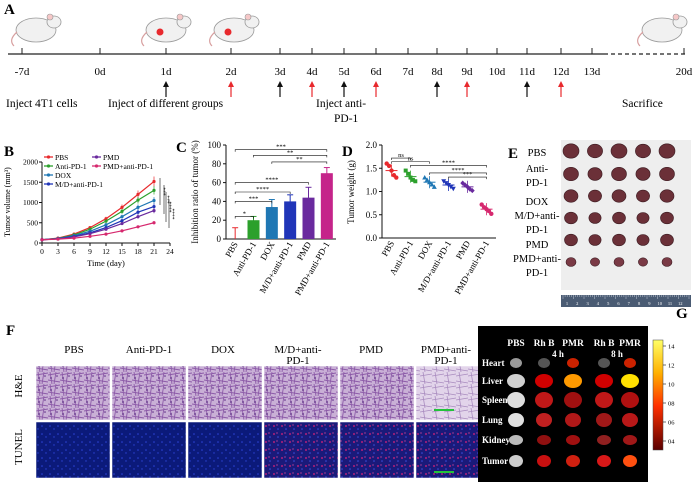  I want to click on y-tick-label: 80, so click(217, 164).